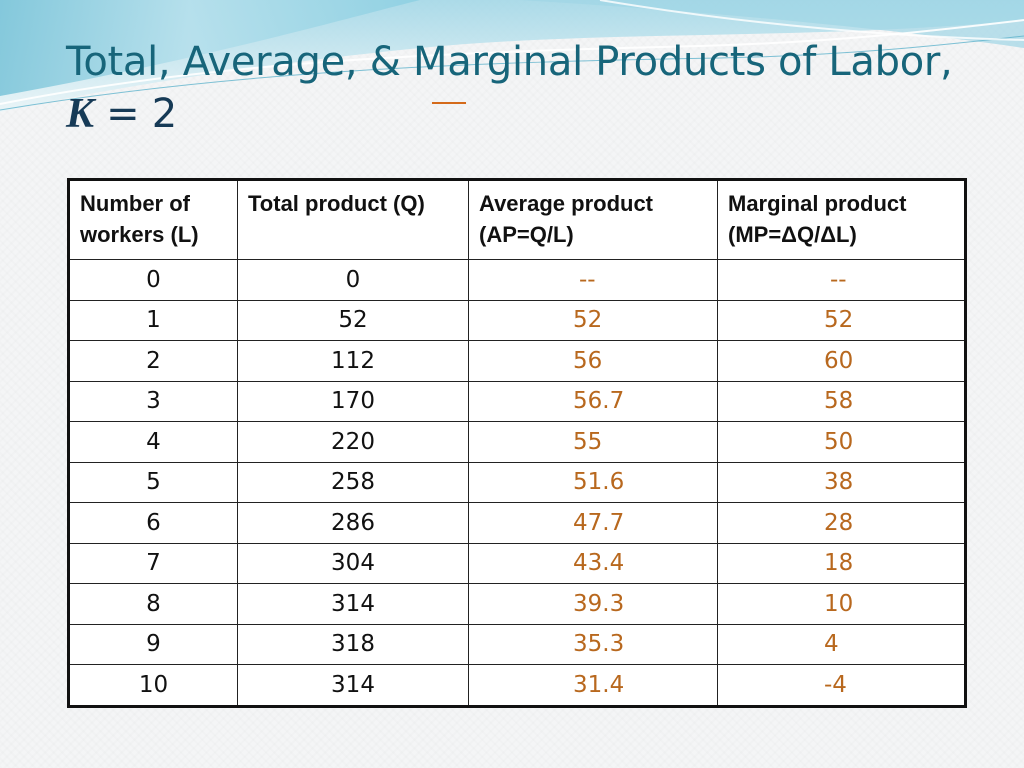 Image resolution: width=1024 pixels, height=768 pixels. What do you see at coordinates (517, 401) in the screenshot?
I see `table-row: 3 170 56.7 58` at bounding box center [517, 401].